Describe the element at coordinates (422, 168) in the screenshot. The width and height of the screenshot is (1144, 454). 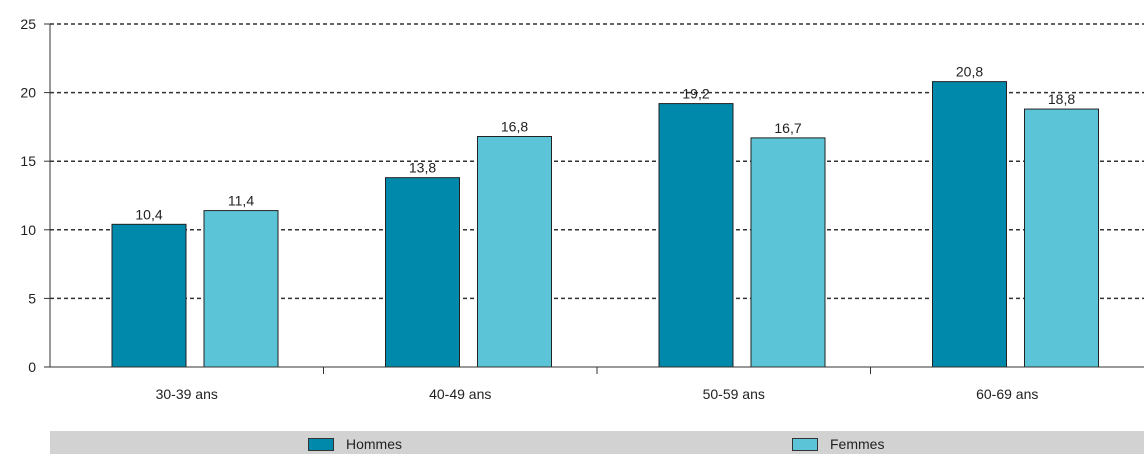
I see `data-label-hommes-1: 13,8` at that location.